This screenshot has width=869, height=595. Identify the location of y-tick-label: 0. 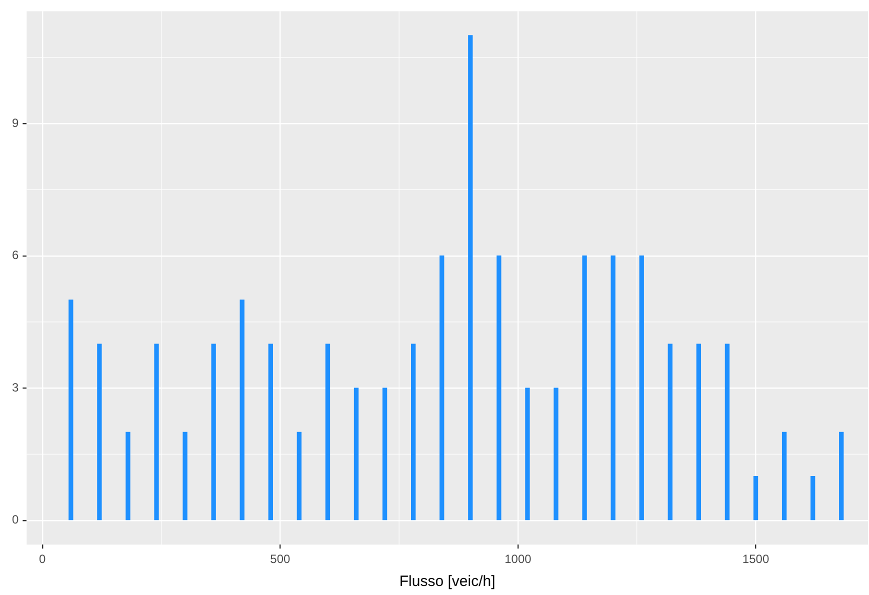
(15, 519).